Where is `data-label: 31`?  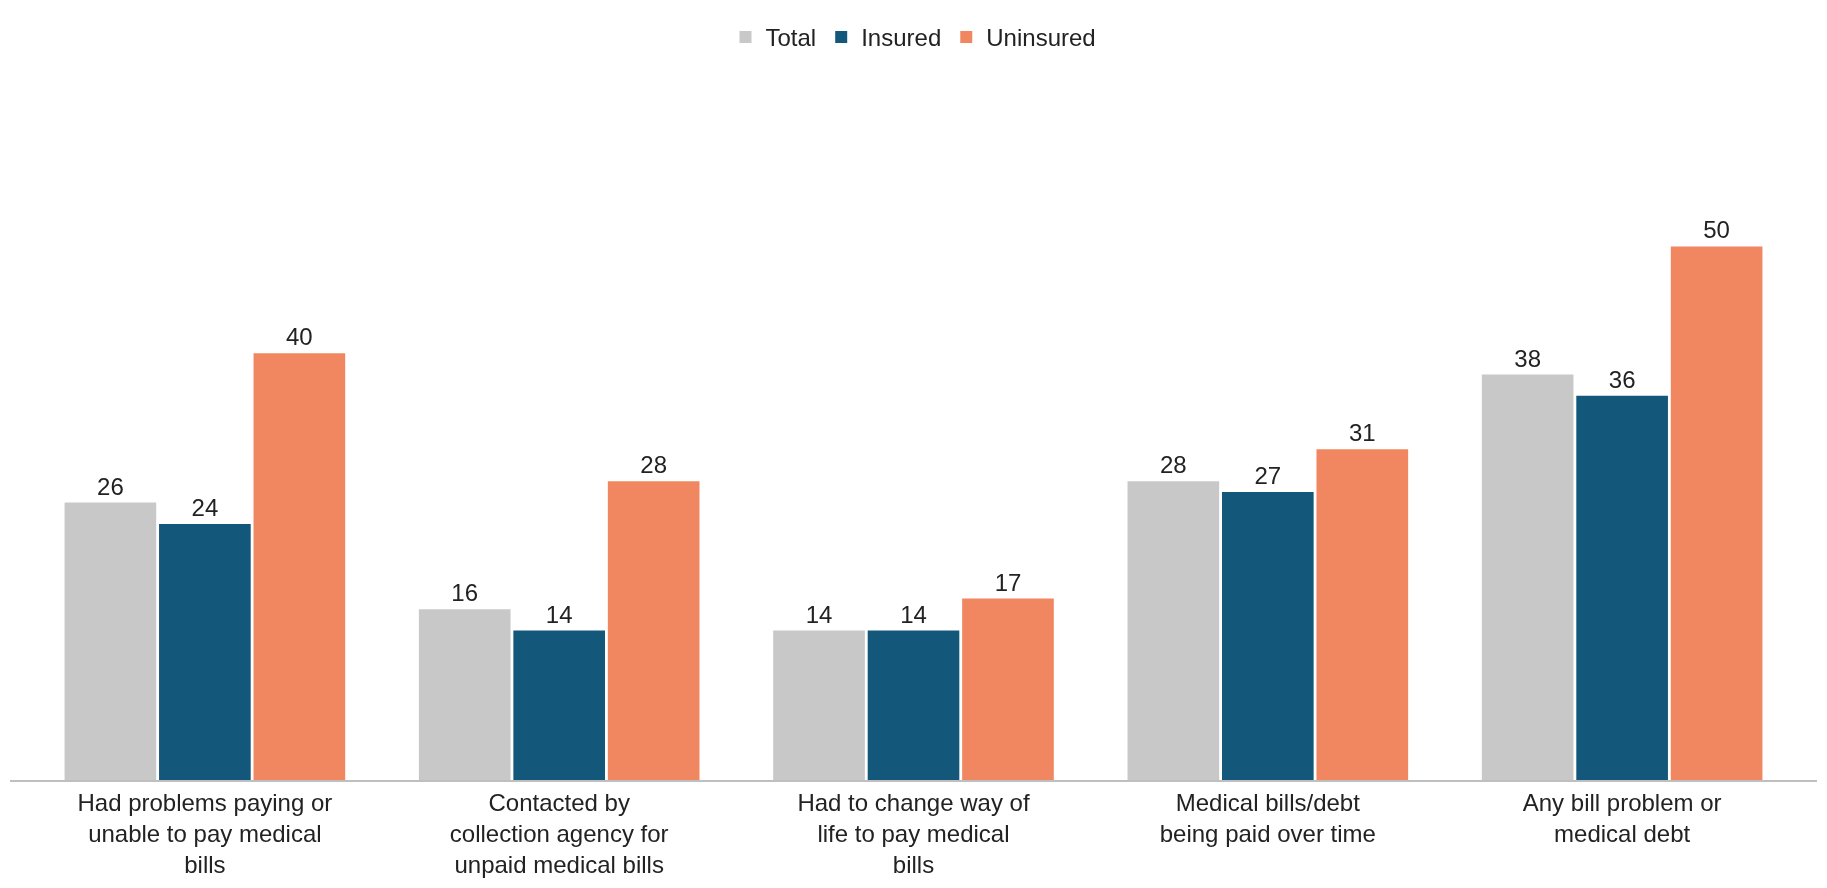
data-label: 31 is located at coordinates (1362, 433).